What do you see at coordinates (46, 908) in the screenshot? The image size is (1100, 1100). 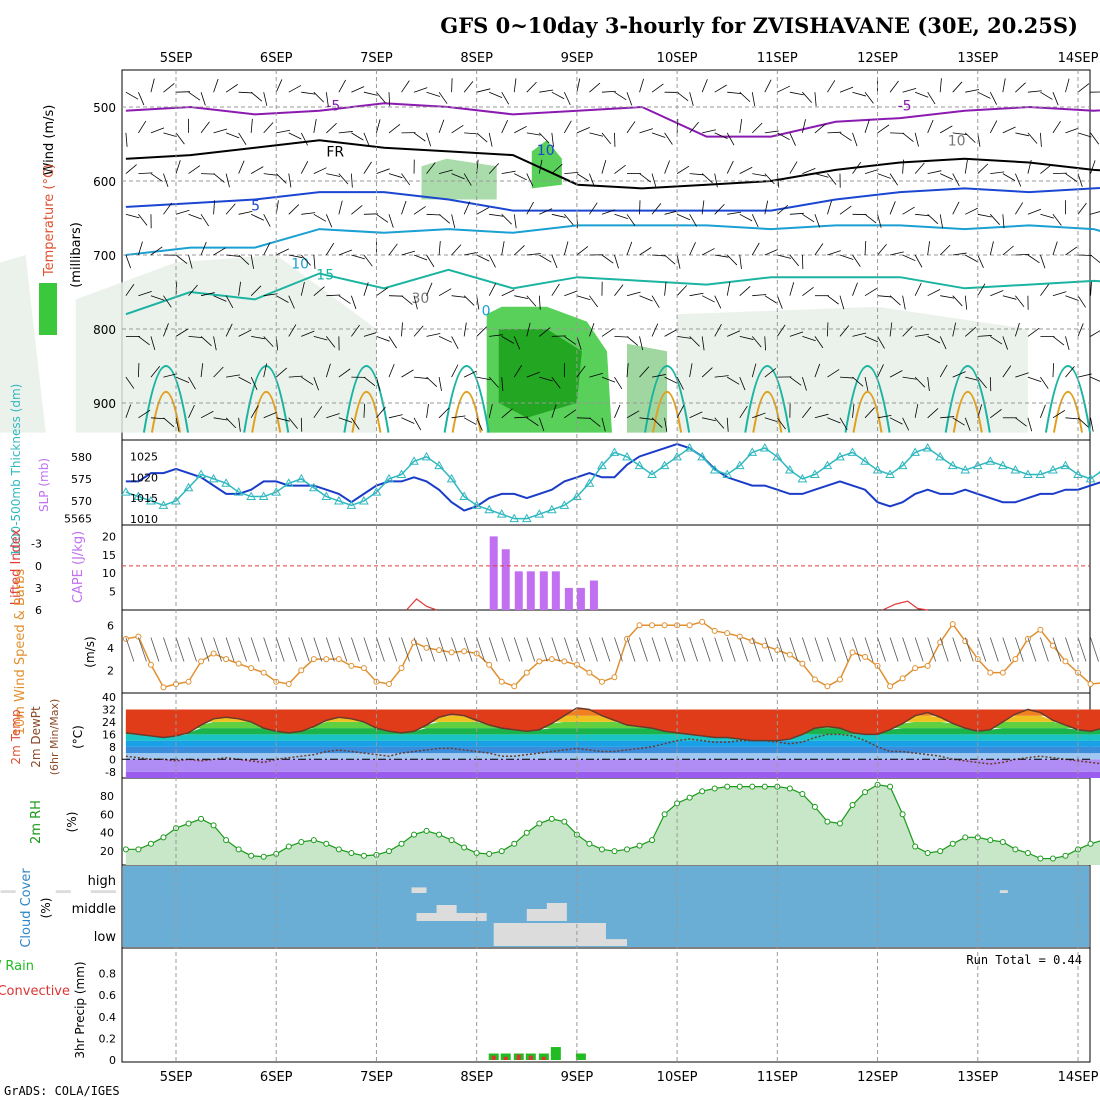 I see `ylabel-cloud-unit: (%)` at bounding box center [46, 908].